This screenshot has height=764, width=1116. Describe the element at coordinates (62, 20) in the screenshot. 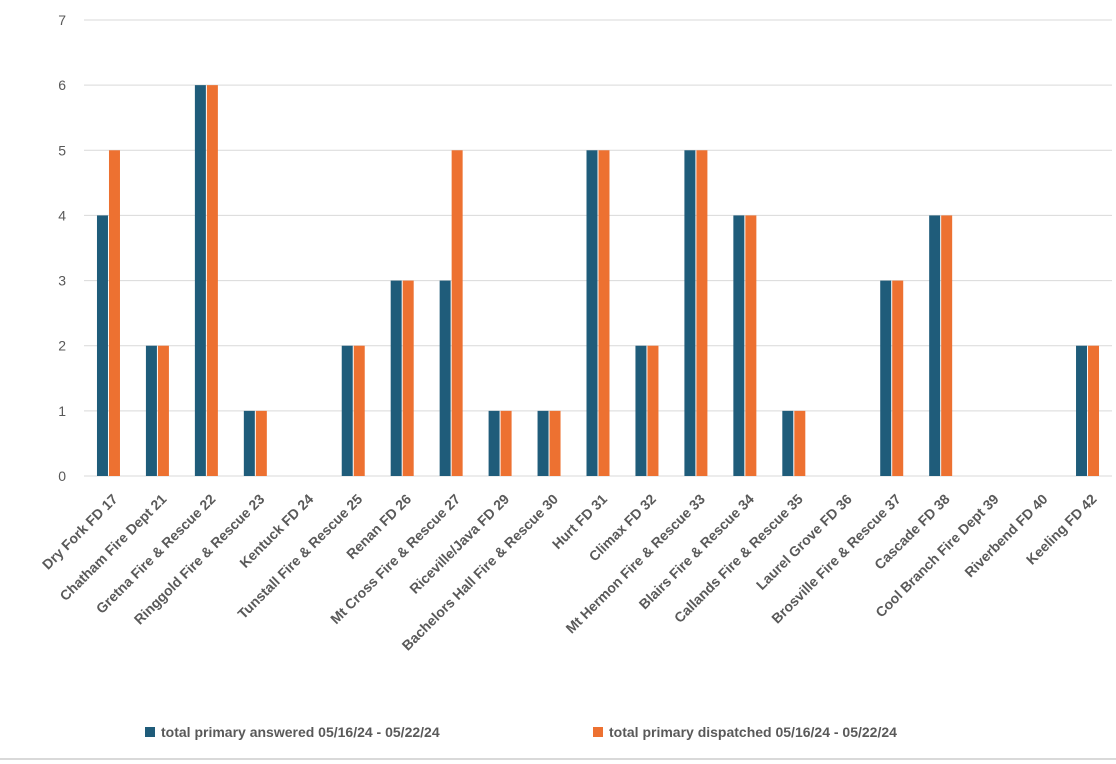

I see `y-tick-label: 7` at that location.